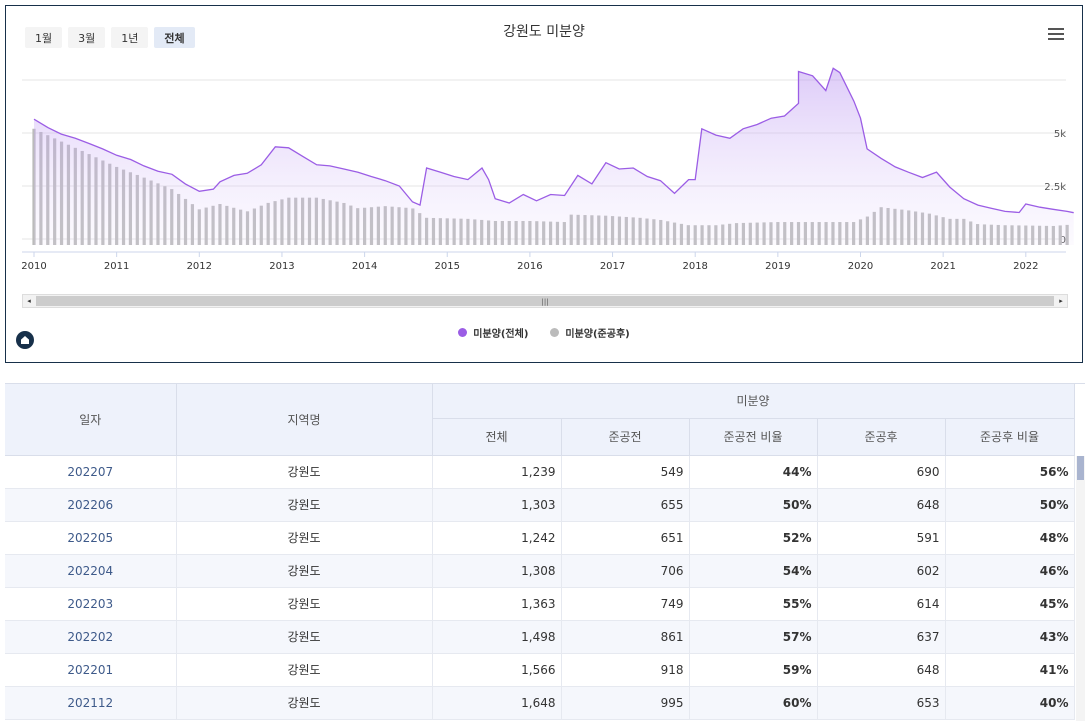 This screenshot has height=721, width=1089. I want to click on cell-pre: 918, so click(625, 670).